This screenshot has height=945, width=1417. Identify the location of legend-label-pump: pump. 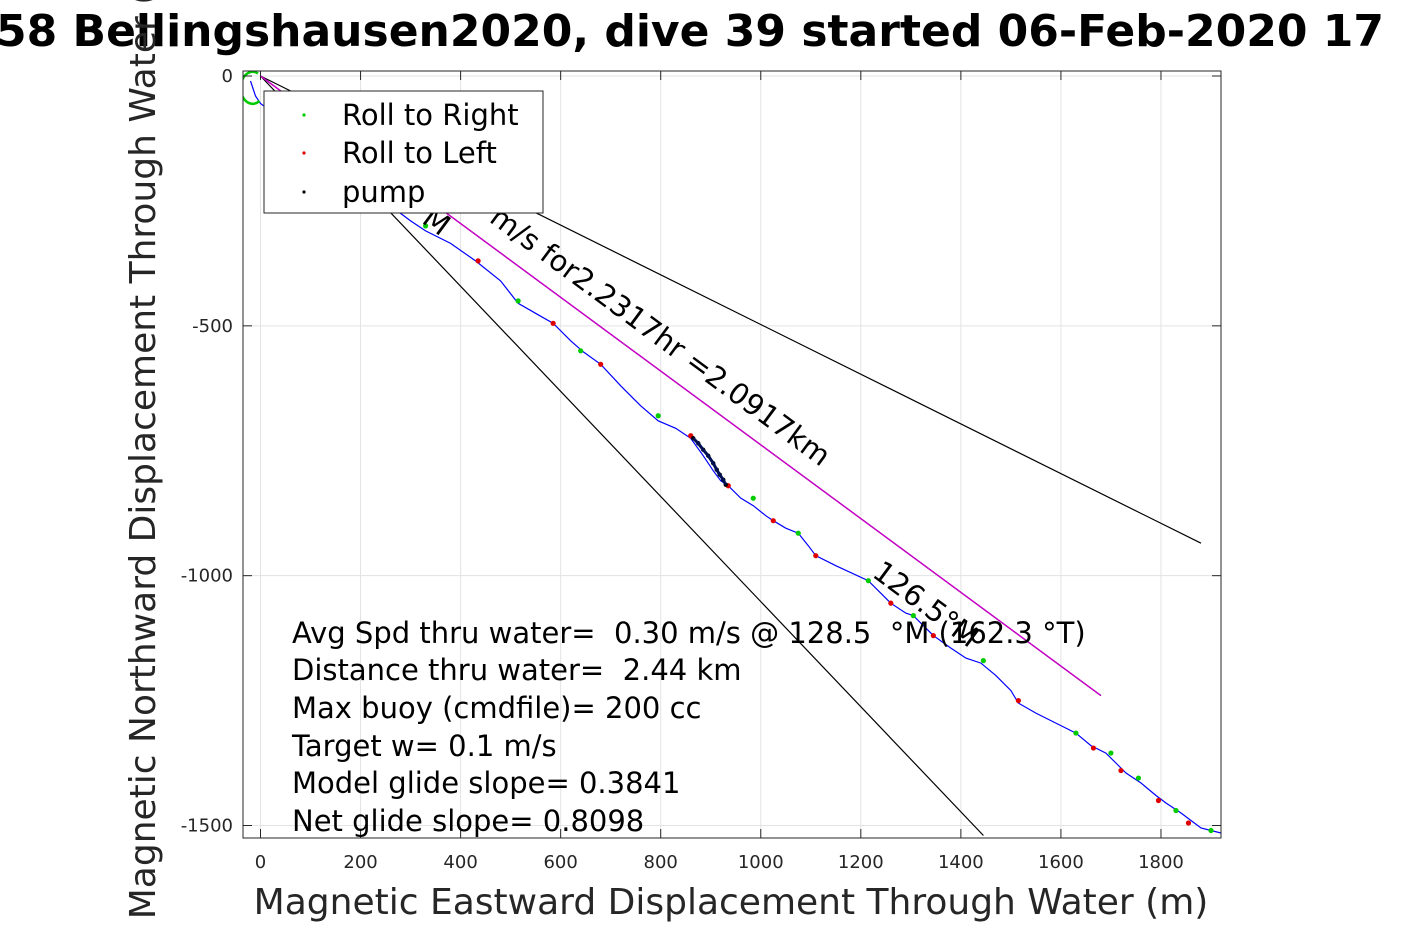
(383, 192).